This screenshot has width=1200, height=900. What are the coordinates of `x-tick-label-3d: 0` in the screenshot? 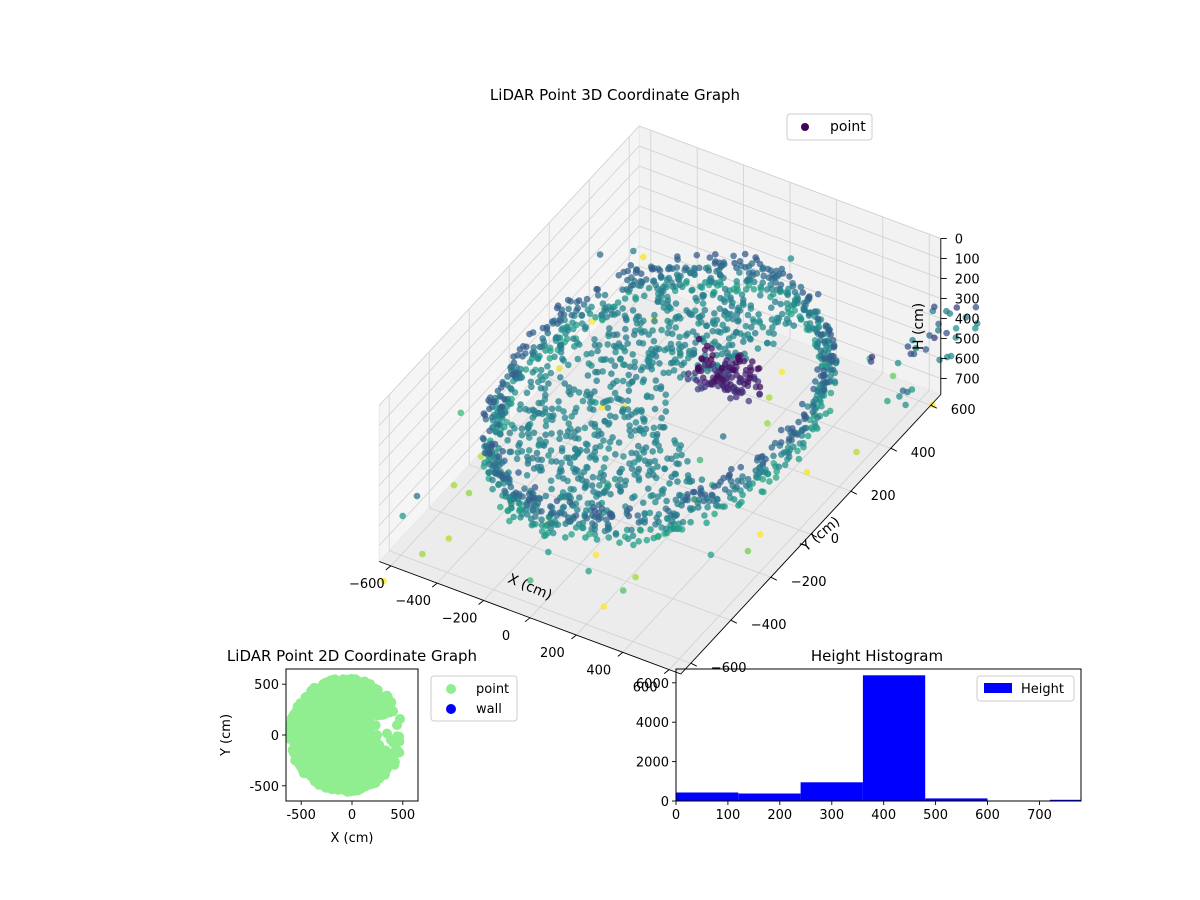 It's located at (506, 636).